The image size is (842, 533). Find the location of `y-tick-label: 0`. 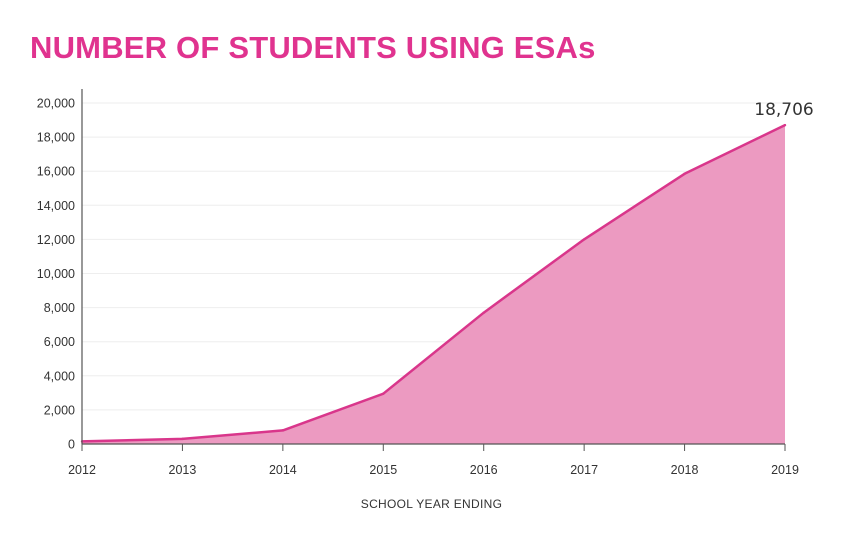

y-tick-label: 0 is located at coordinates (71, 445).